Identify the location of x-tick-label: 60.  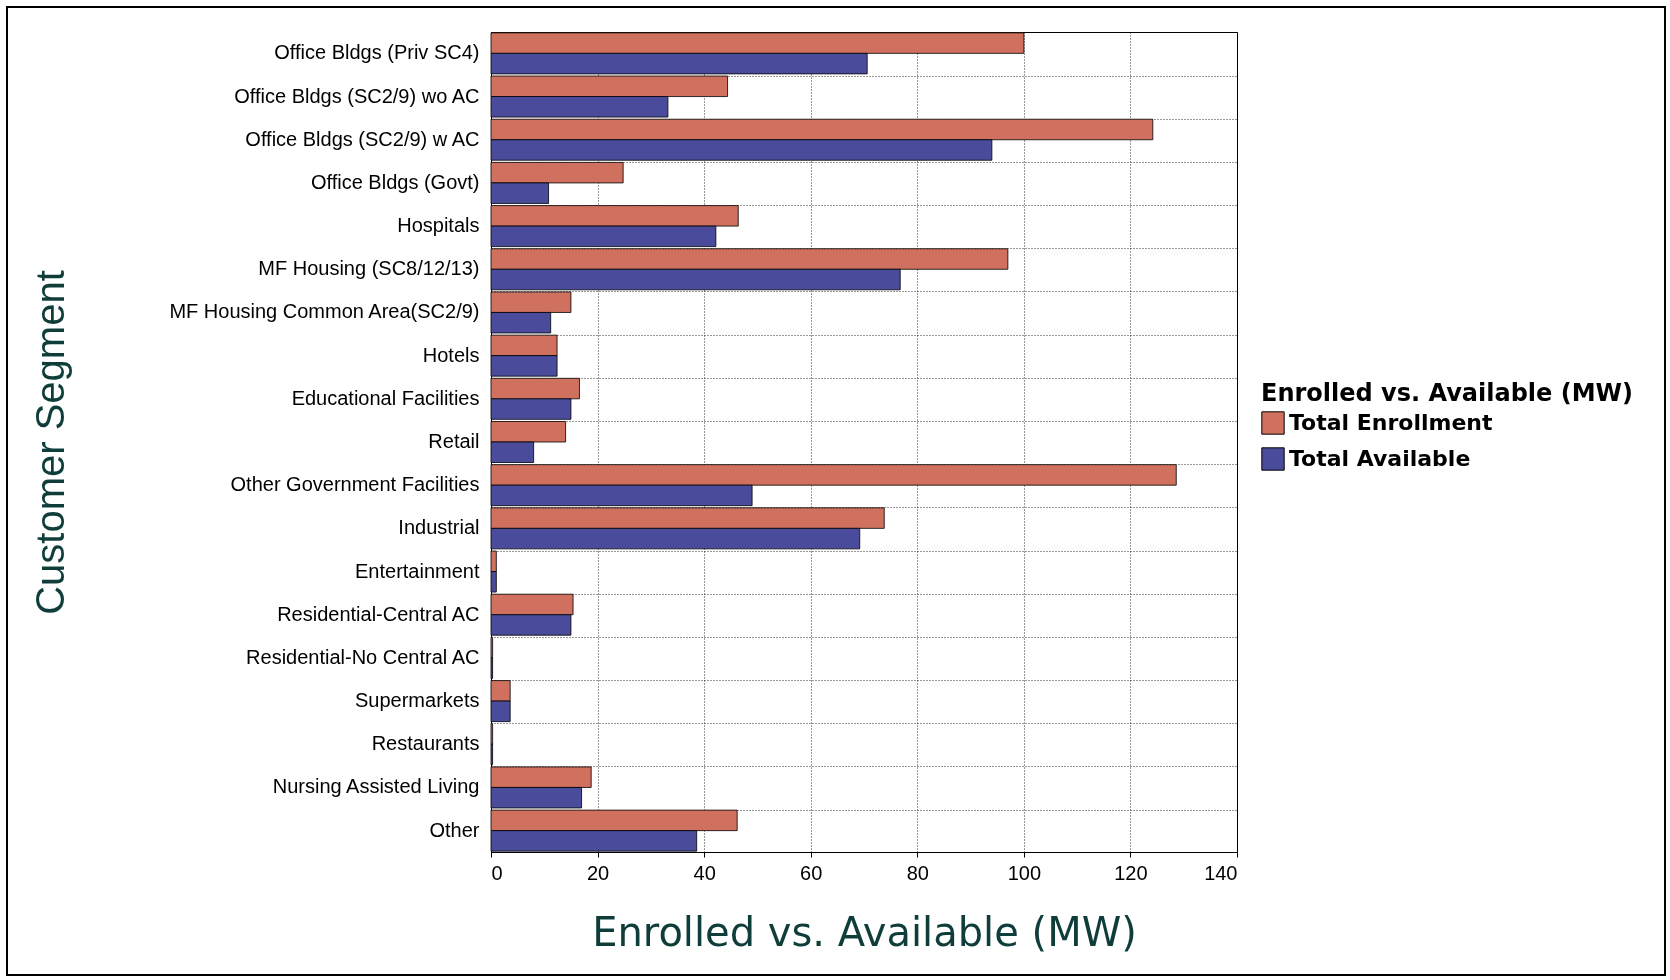
(811, 872).